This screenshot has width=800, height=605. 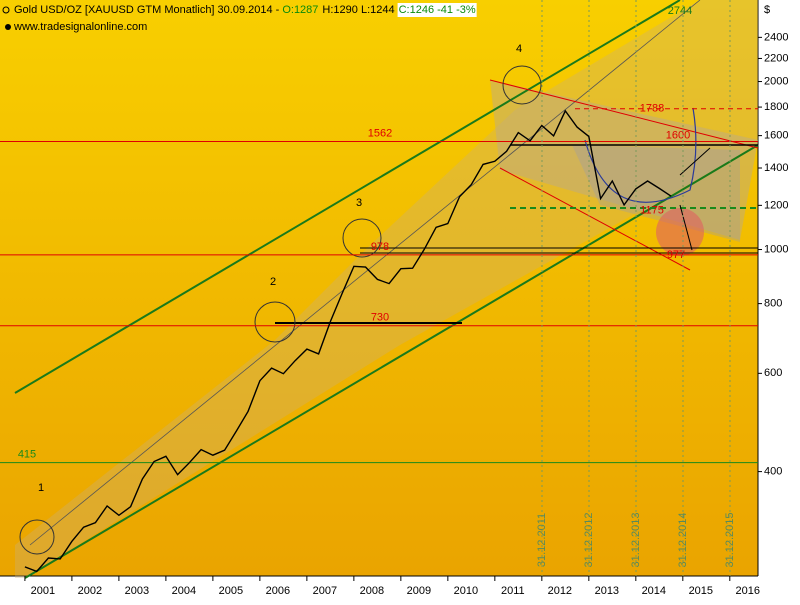 I want to click on price-label: 977, so click(x=676, y=255).